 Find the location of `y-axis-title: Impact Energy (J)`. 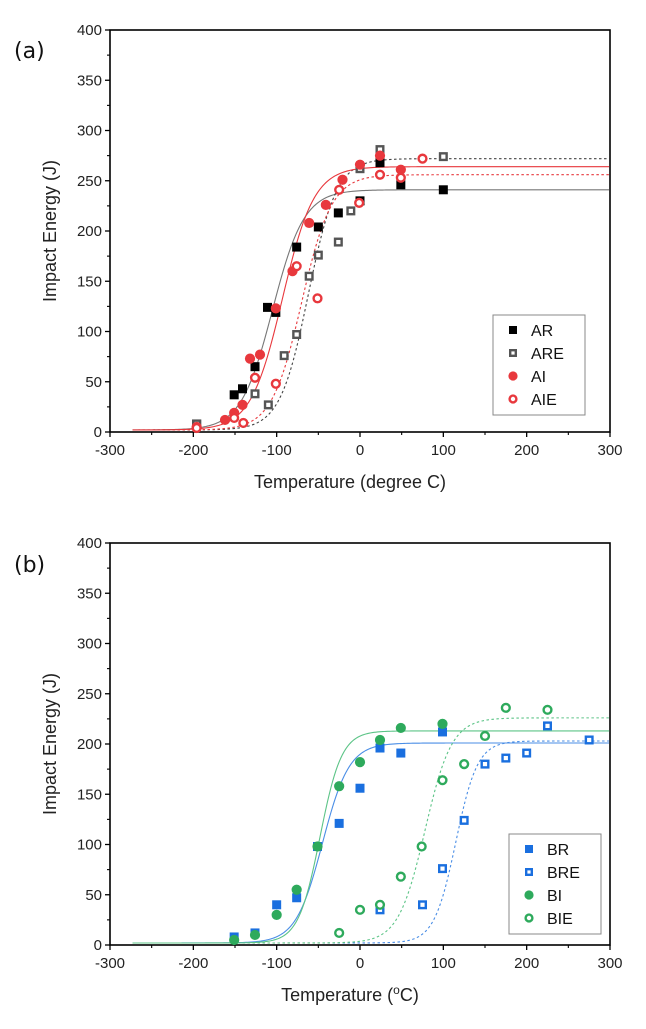

y-axis-title: Impact Energy (J) is located at coordinates (50, 231).